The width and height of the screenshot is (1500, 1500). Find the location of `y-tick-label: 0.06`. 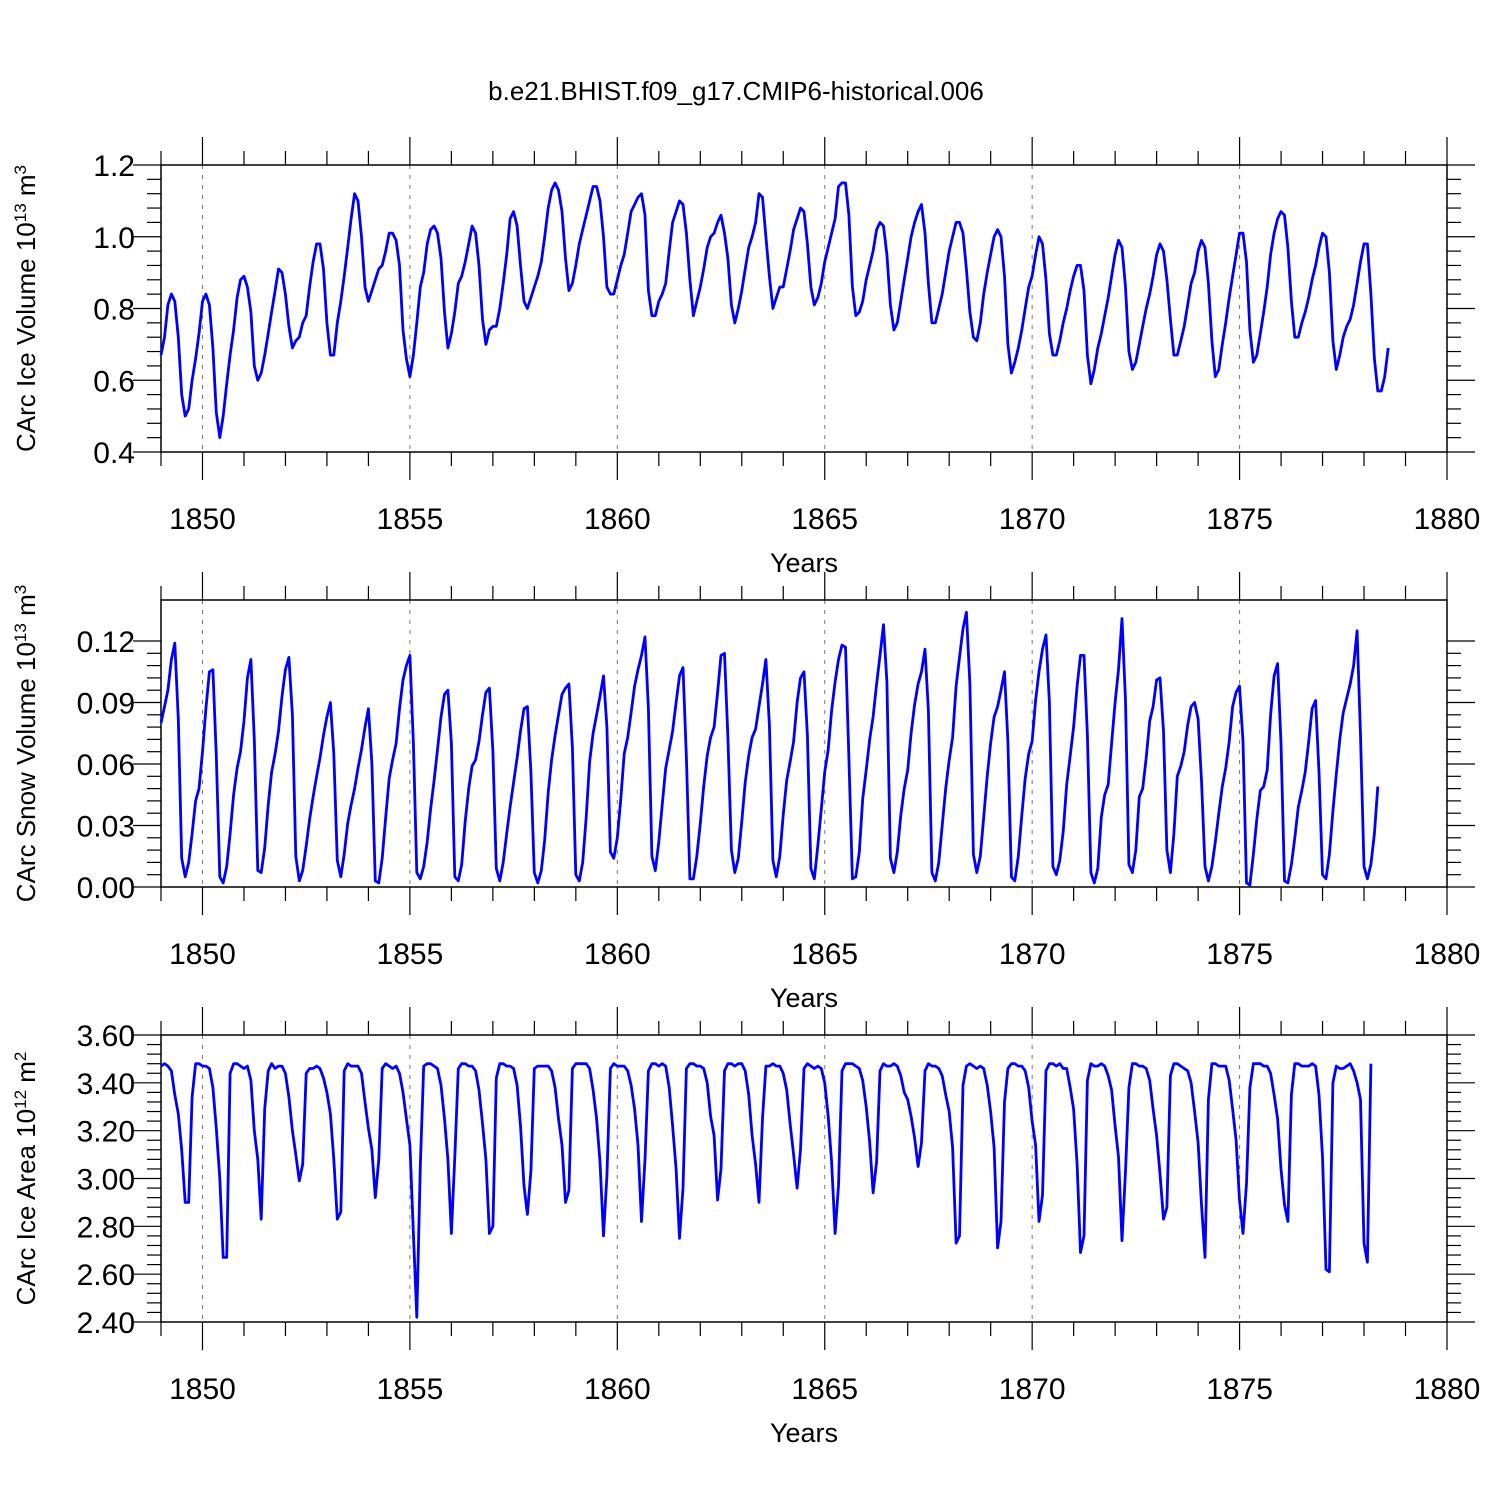

y-tick-label: 0.06 is located at coordinates (106, 765).